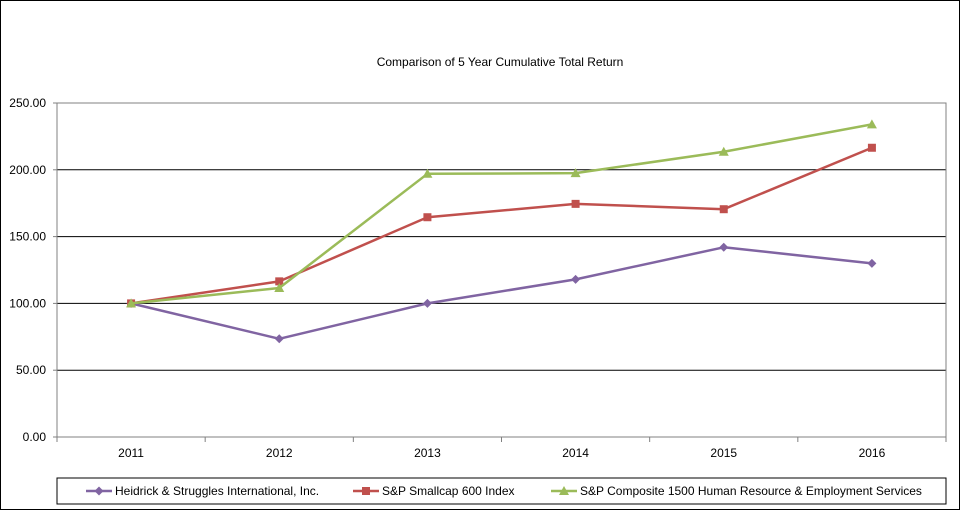 The width and height of the screenshot is (960, 510). Describe the element at coordinates (501, 293) in the screenshot. I see `series-line` at that location.